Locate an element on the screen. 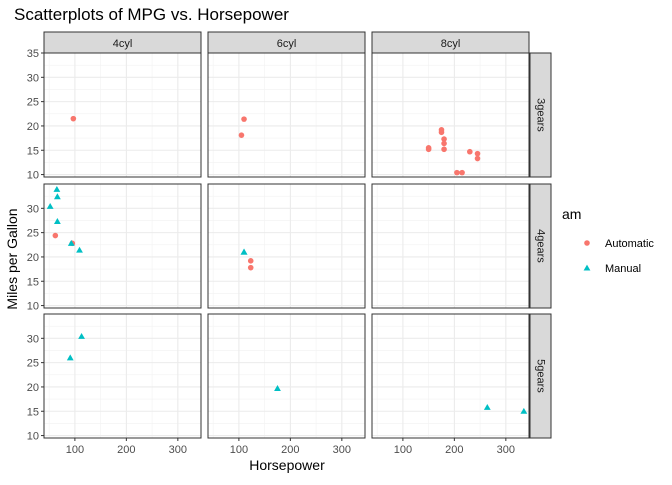 The height and width of the screenshot is (485, 672). legend: am Automatic Manual is located at coordinates (608, 240).